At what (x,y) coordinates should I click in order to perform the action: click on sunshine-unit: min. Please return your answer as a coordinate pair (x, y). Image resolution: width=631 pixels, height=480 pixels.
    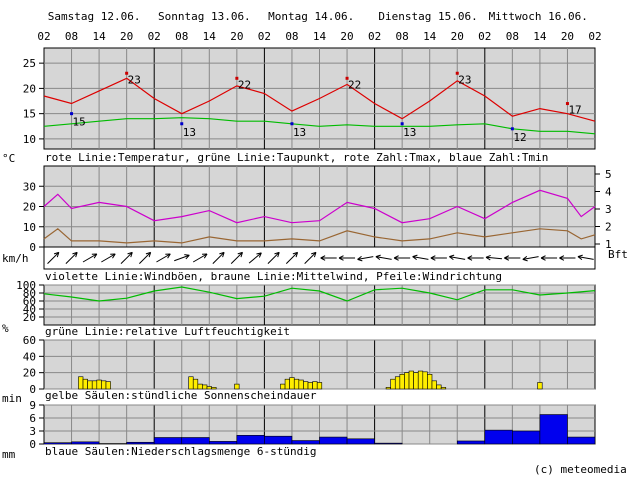
    Looking at the image, I should click on (12, 398).